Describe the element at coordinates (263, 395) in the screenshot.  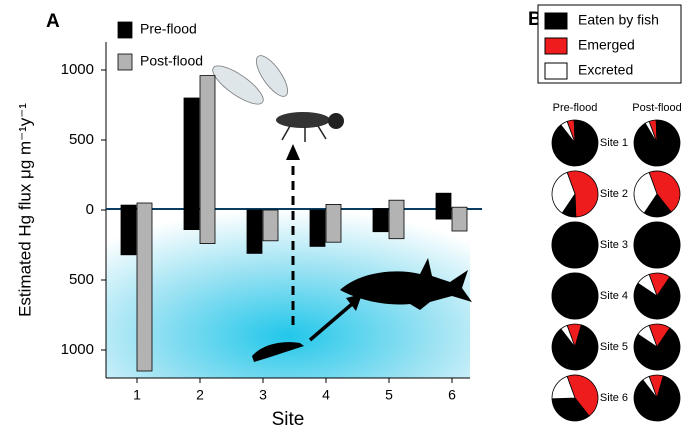
I see `x-tick-label: 3` at that location.